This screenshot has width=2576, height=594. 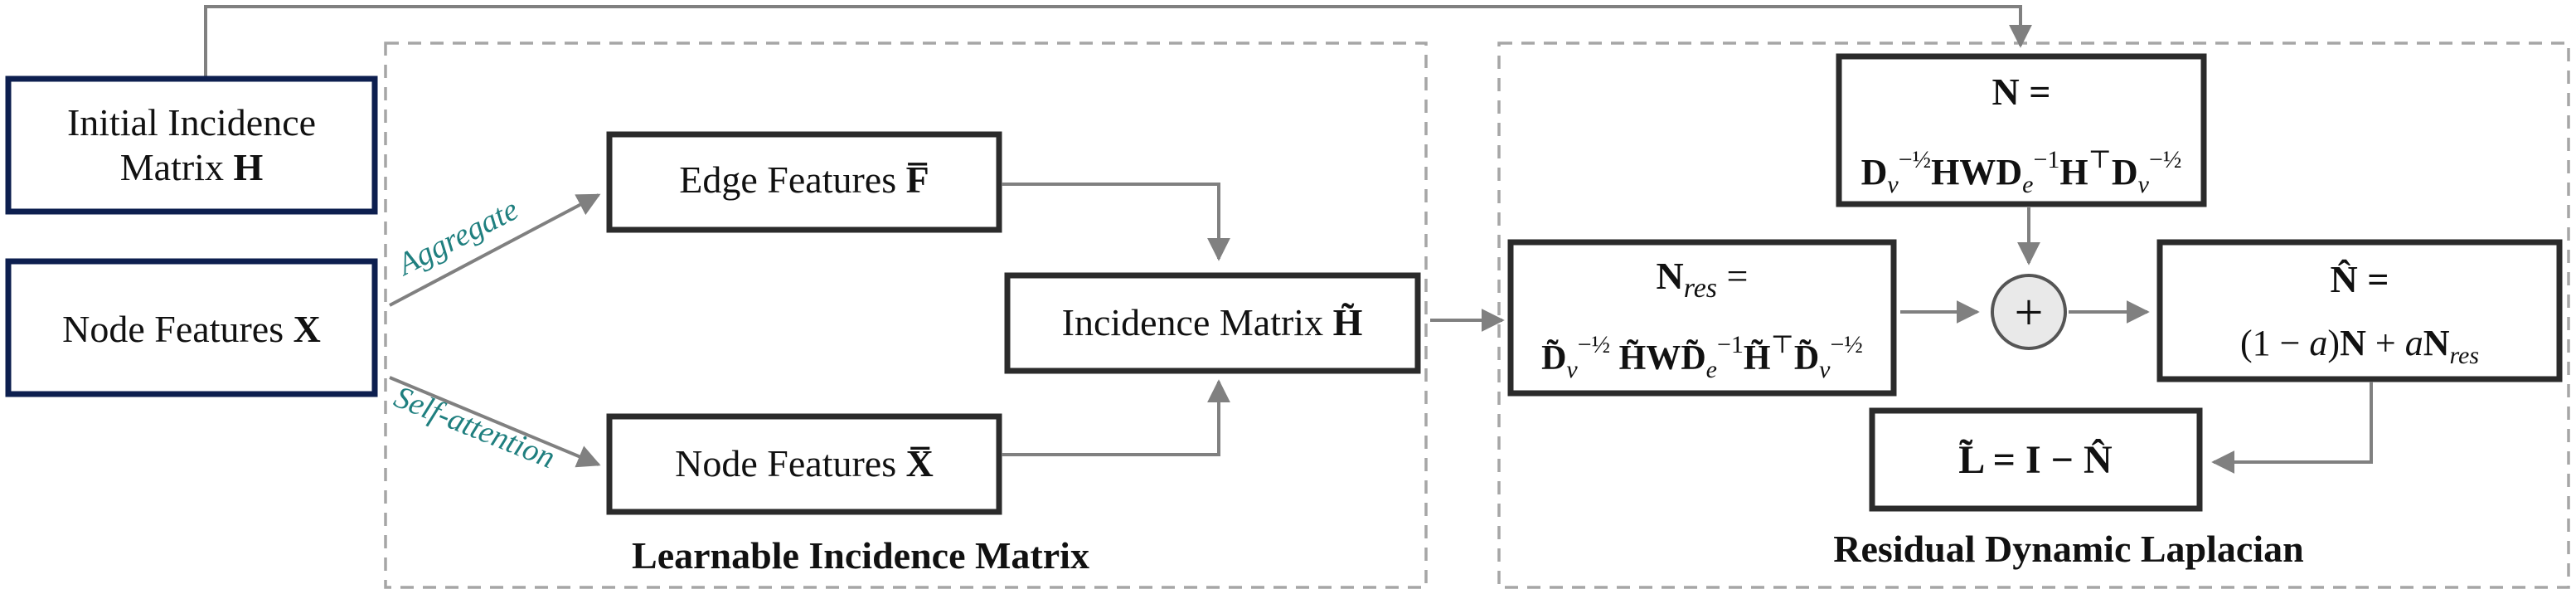 I want to click on formula-token: res, so click(x=2464, y=356).